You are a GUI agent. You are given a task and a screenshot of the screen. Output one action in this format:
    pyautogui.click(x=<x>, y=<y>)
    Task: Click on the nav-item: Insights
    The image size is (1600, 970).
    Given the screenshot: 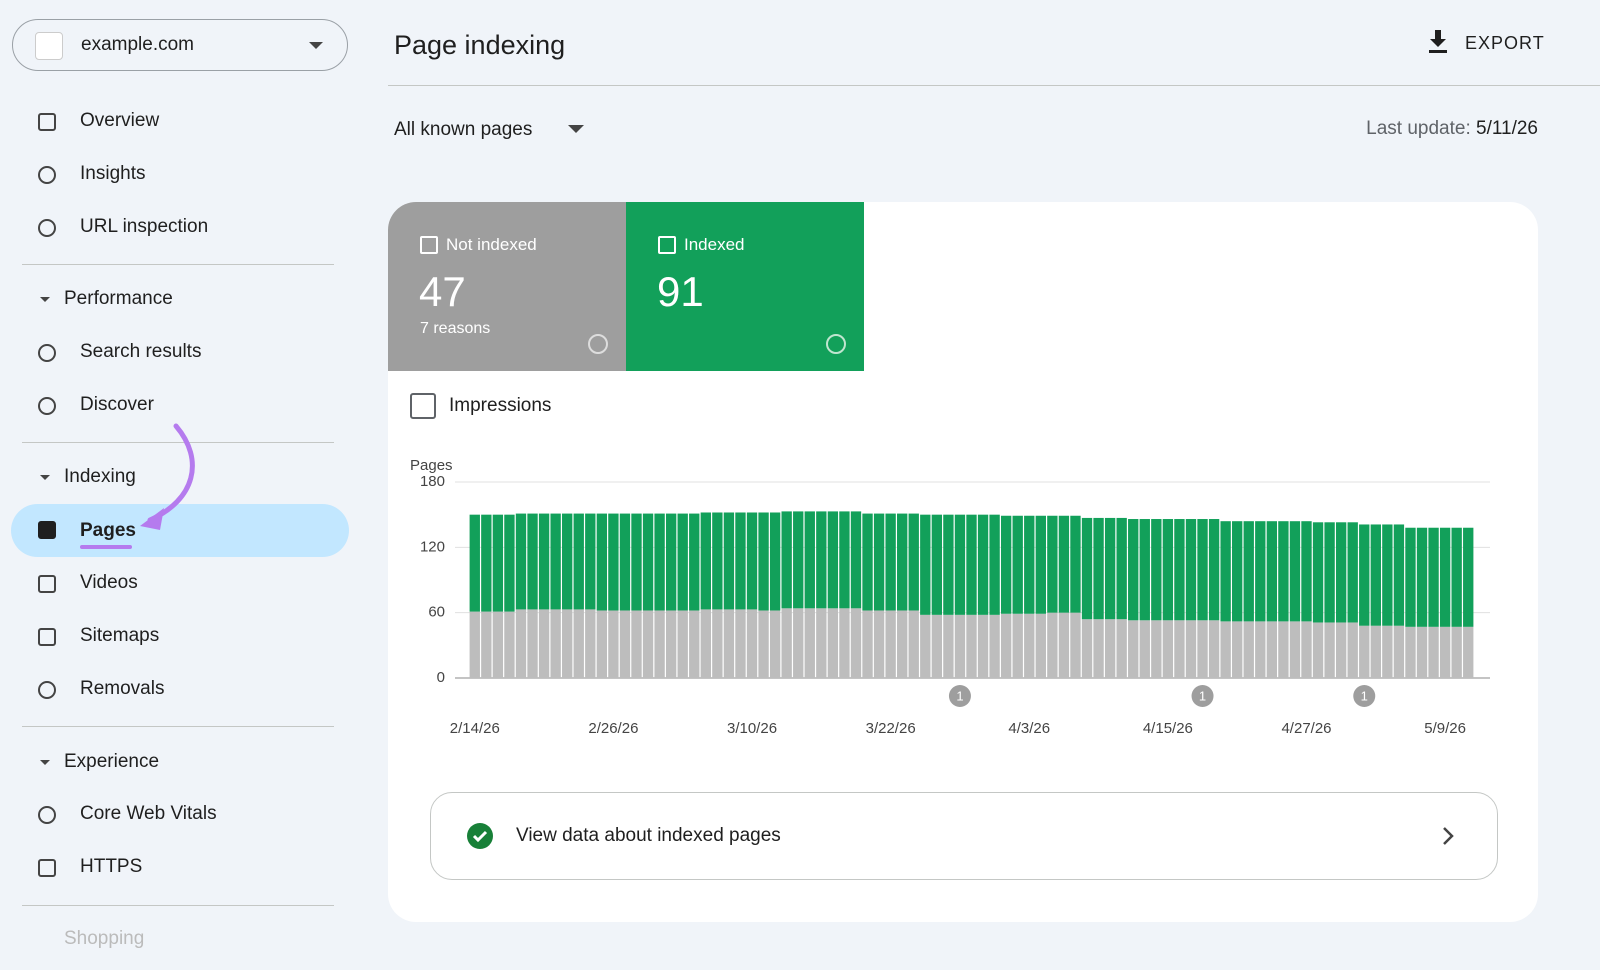 What is the action you would take?
    pyautogui.click(x=113, y=173)
    